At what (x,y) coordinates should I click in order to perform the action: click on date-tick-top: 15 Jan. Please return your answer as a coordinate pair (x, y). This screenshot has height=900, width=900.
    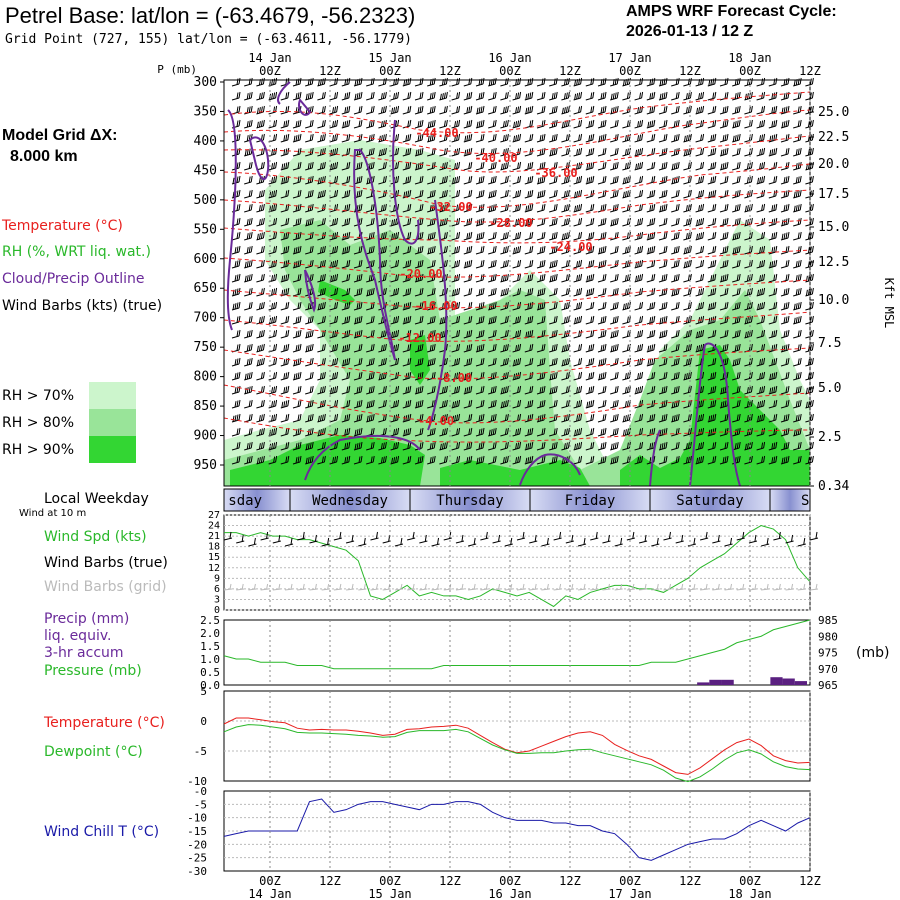
    Looking at the image, I should click on (389, 58).